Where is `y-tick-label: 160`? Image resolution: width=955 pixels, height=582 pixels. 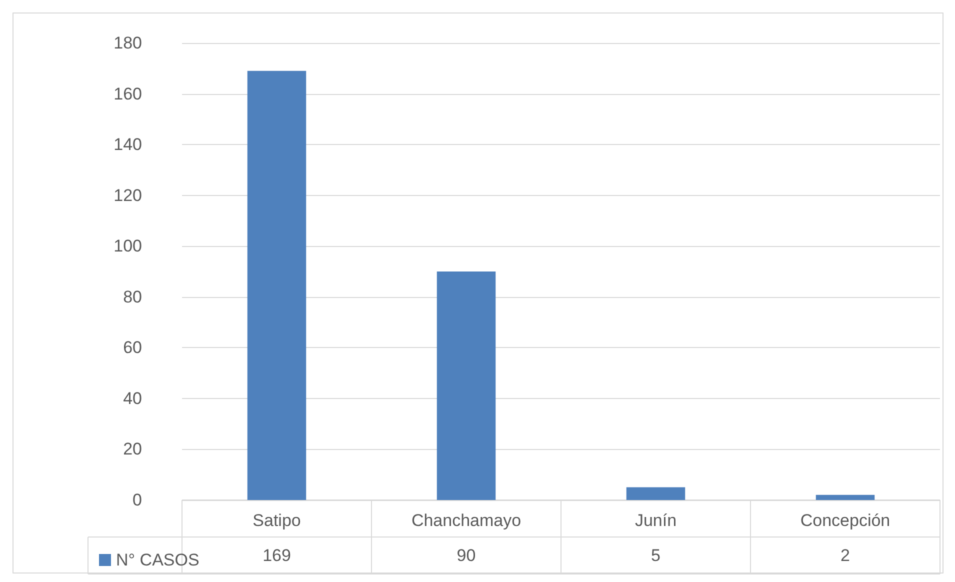
y-tick-label: 160 is located at coordinates (128, 94).